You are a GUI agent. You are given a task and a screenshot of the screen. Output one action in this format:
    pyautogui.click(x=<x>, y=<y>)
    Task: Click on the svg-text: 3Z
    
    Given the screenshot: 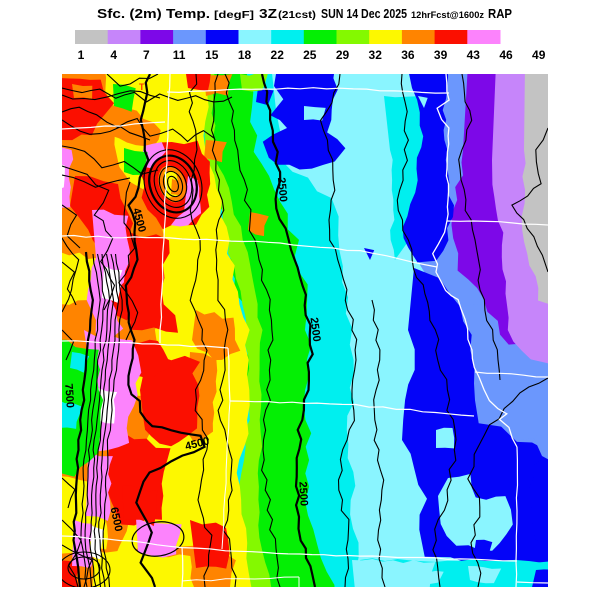 What is the action you would take?
    pyautogui.click(x=268, y=13)
    